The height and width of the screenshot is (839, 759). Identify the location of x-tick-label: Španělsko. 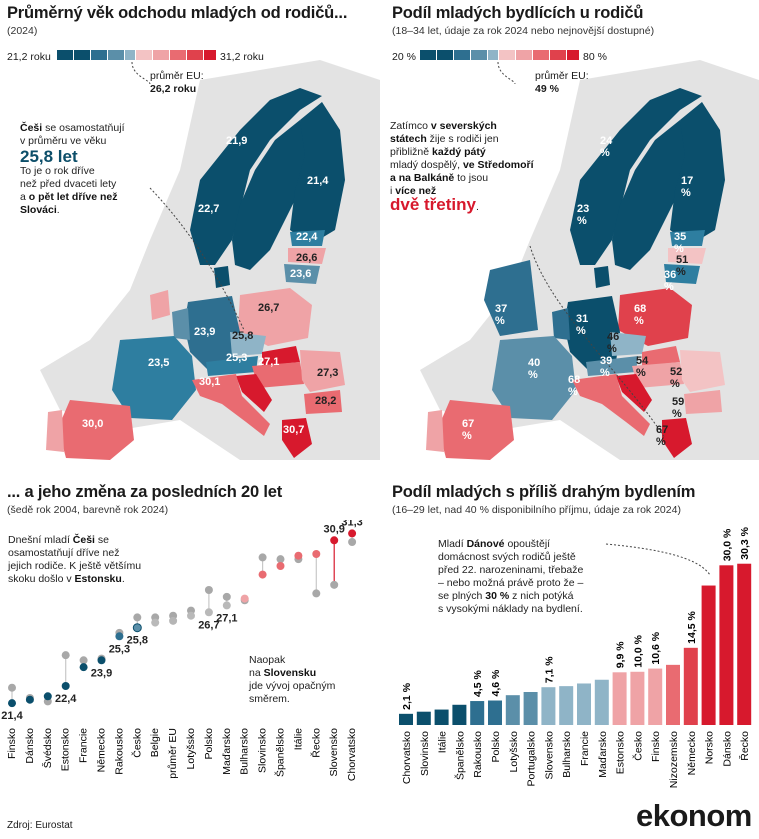
(280, 752).